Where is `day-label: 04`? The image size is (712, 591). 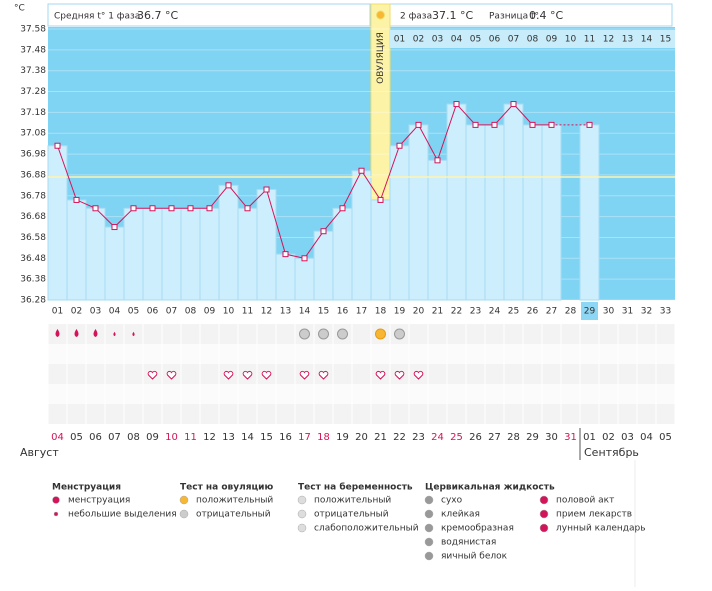 day-label: 04 is located at coordinates (115, 312).